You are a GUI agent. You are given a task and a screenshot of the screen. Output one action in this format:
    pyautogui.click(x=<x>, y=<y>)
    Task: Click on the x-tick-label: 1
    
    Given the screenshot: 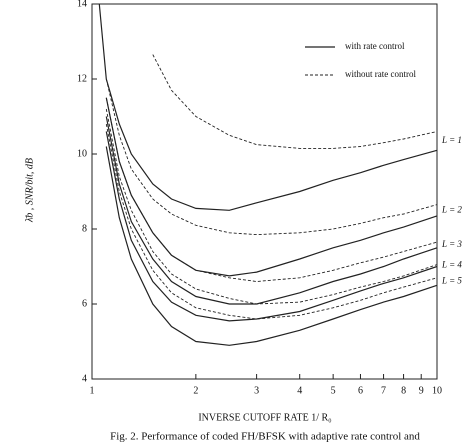 What is the action you would take?
    pyautogui.click(x=92, y=390)
    